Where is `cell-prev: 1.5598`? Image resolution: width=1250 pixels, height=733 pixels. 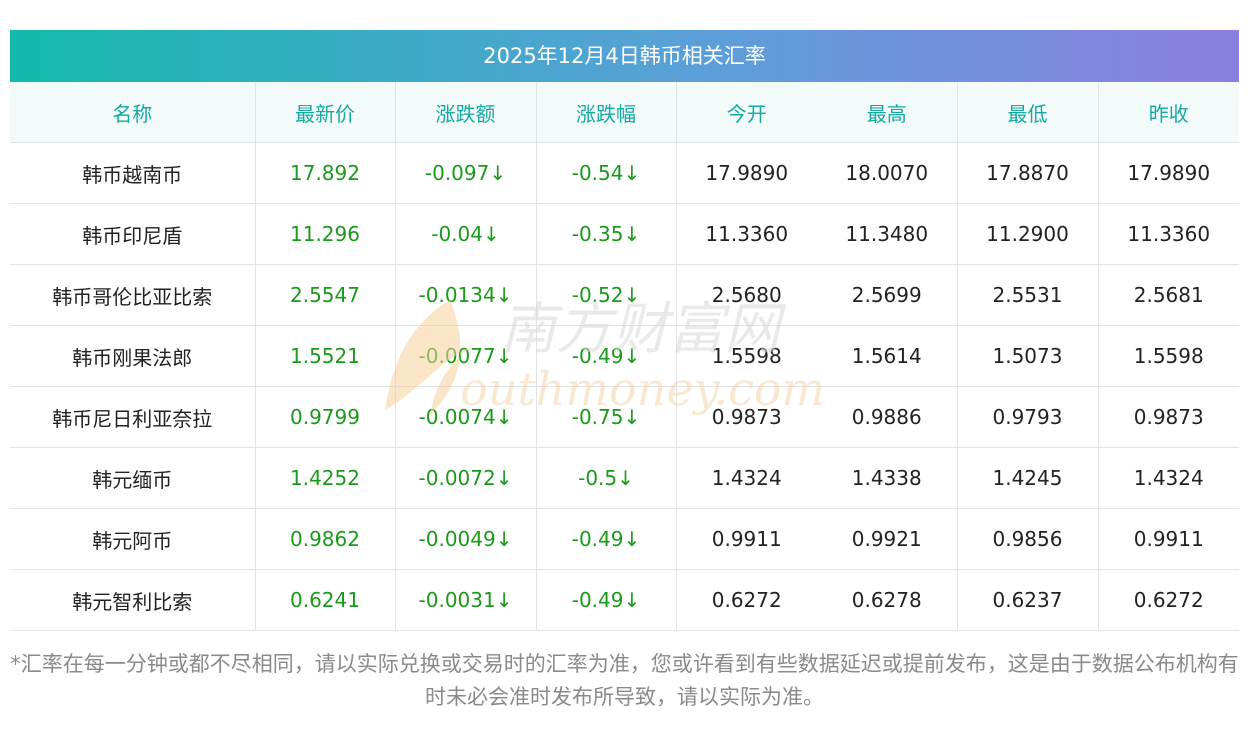
cell-prev: 1.5598 is located at coordinates (1168, 356).